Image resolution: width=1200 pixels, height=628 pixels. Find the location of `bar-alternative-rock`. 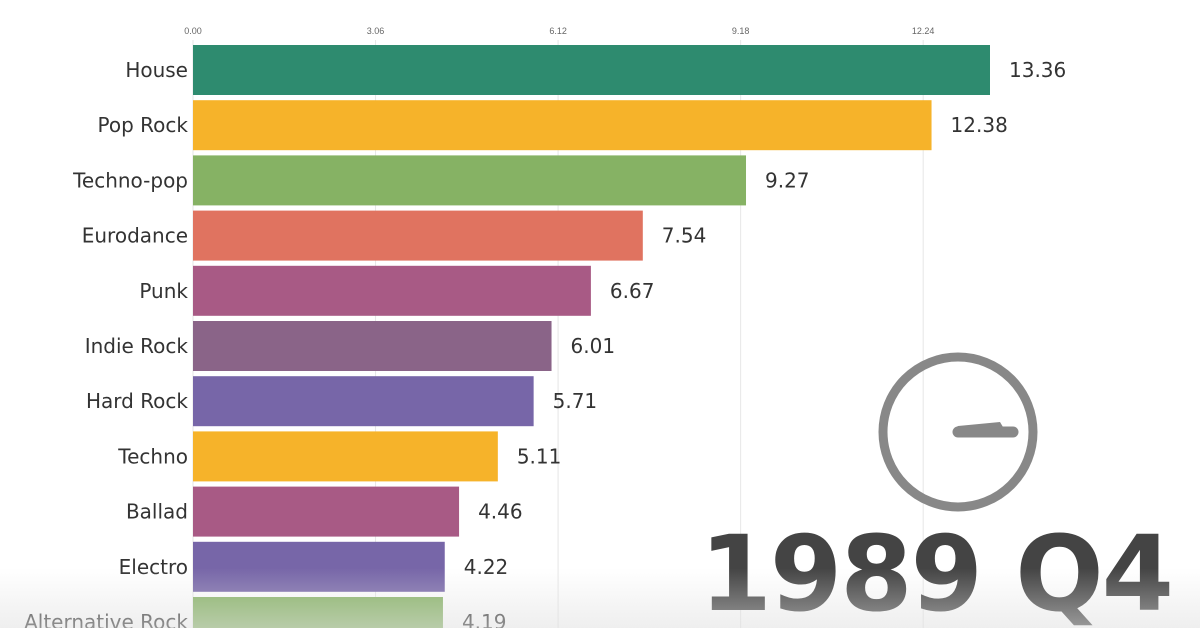

bar-alternative-rock is located at coordinates (318, 612).